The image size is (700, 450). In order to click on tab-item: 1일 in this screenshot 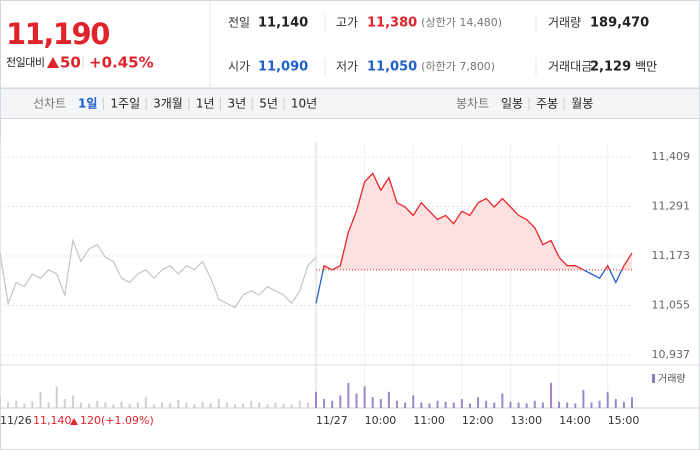, I will do `click(87, 104)`.